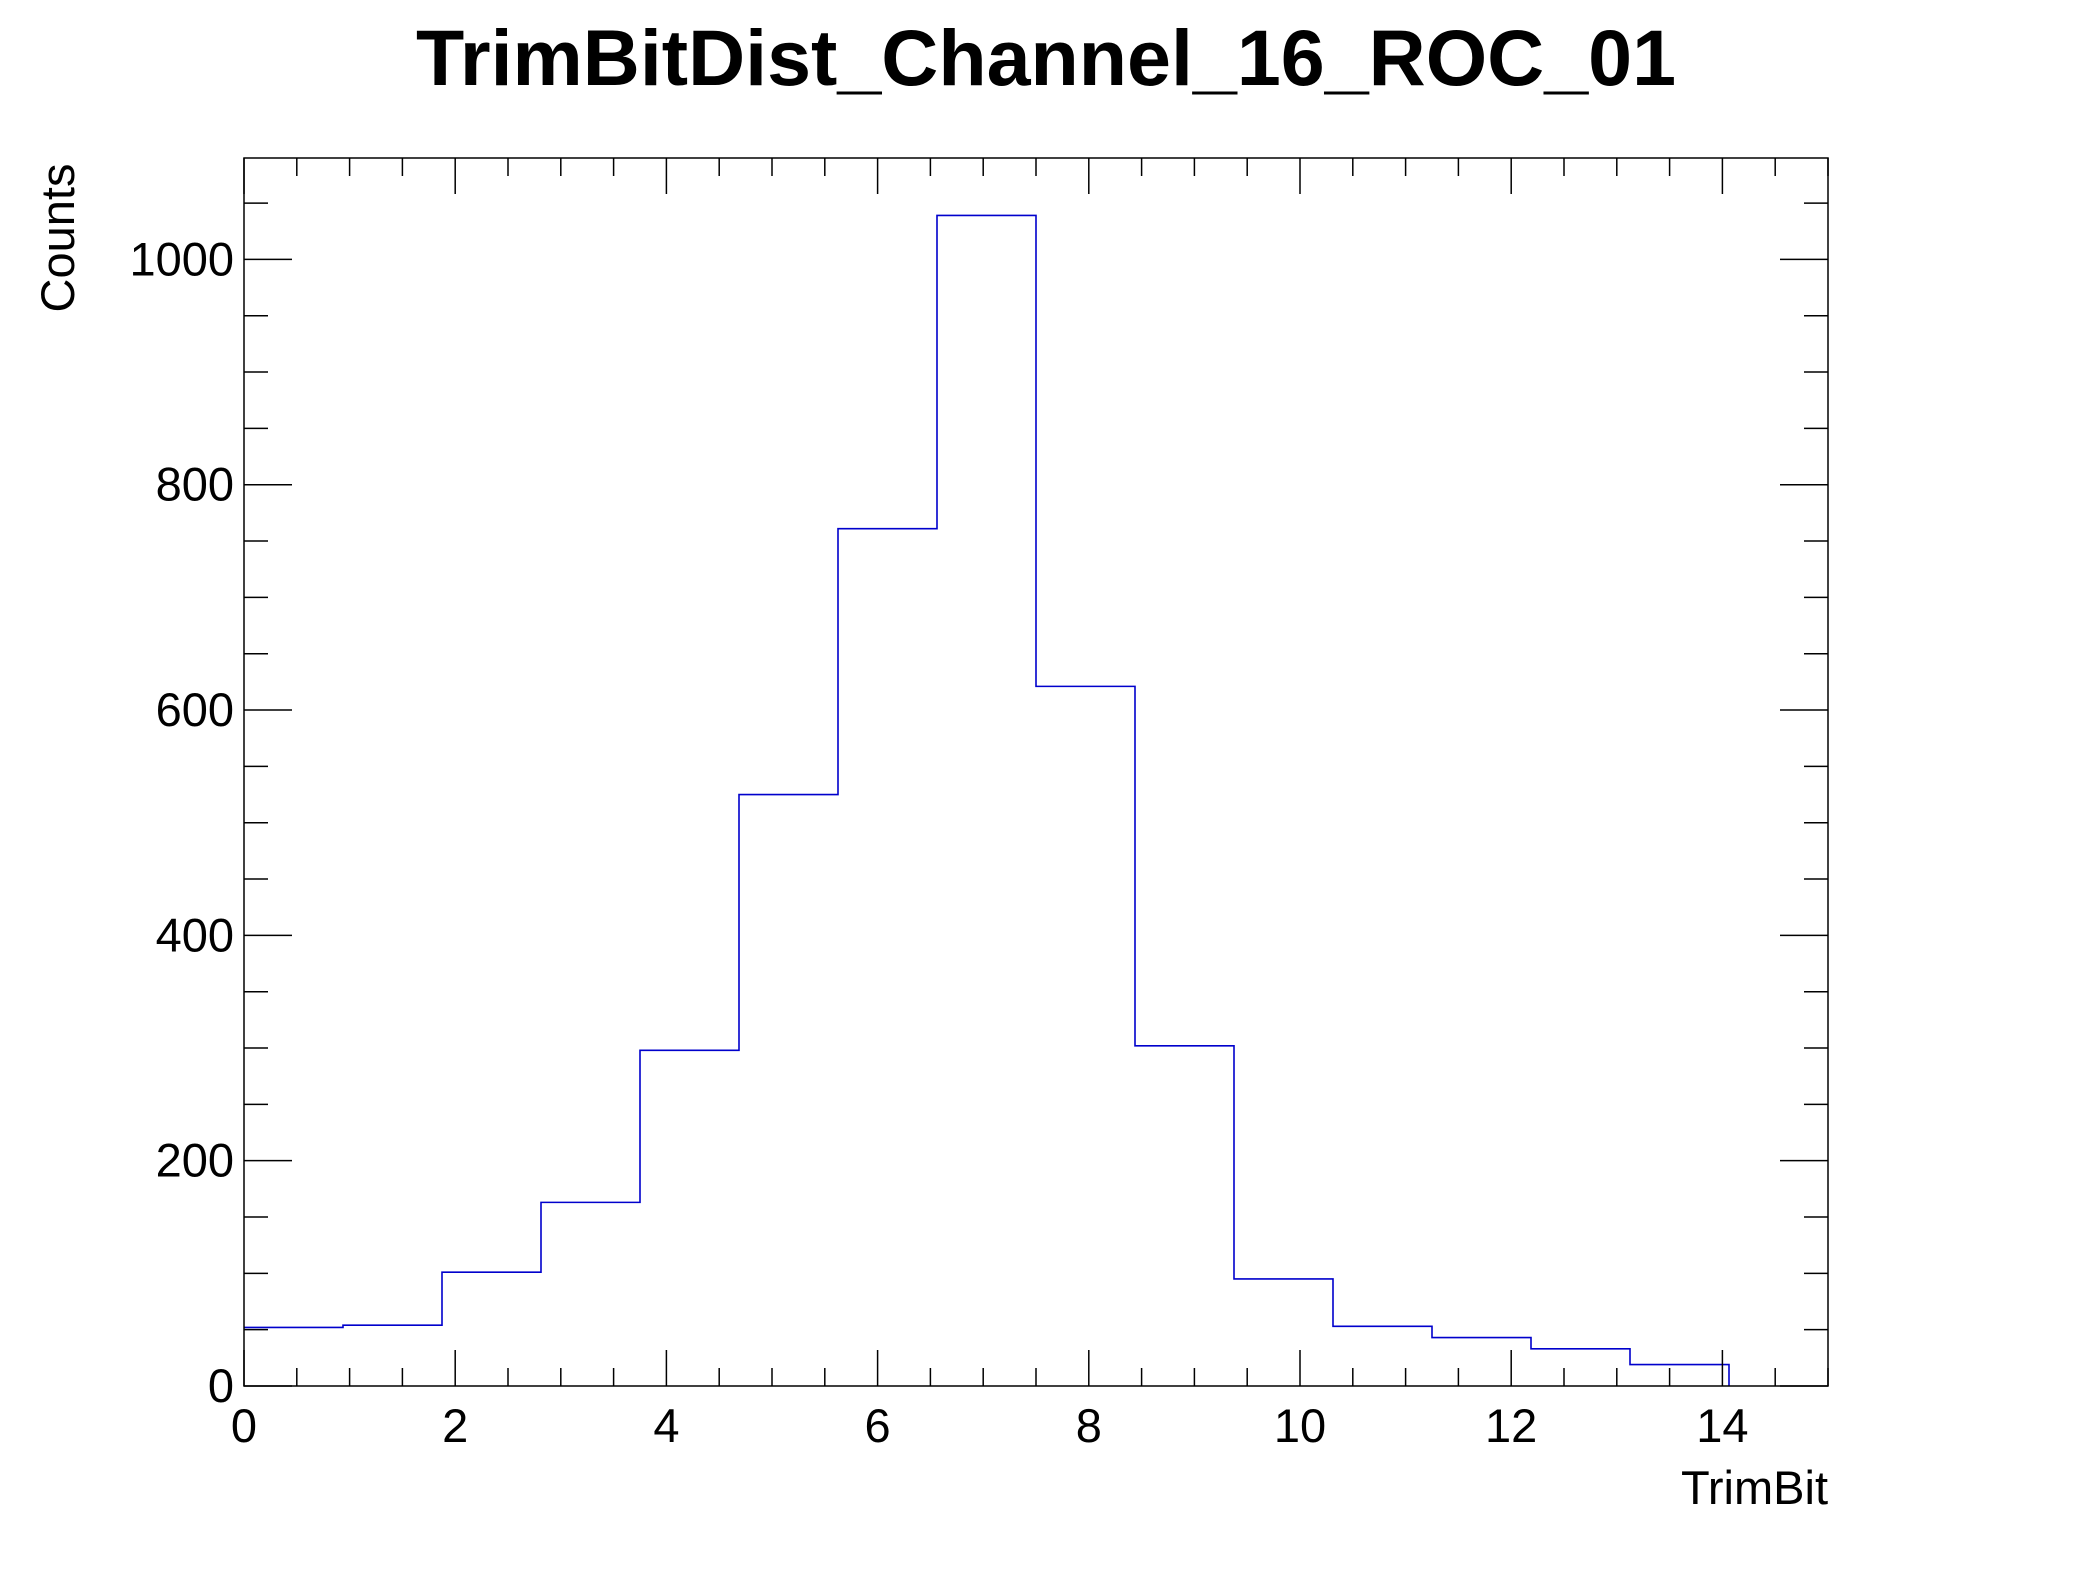 This screenshot has height=1572, width=2096. I want to click on chart-title: TrimBitDist_Channel_16_ROC_01, so click(1046, 57).